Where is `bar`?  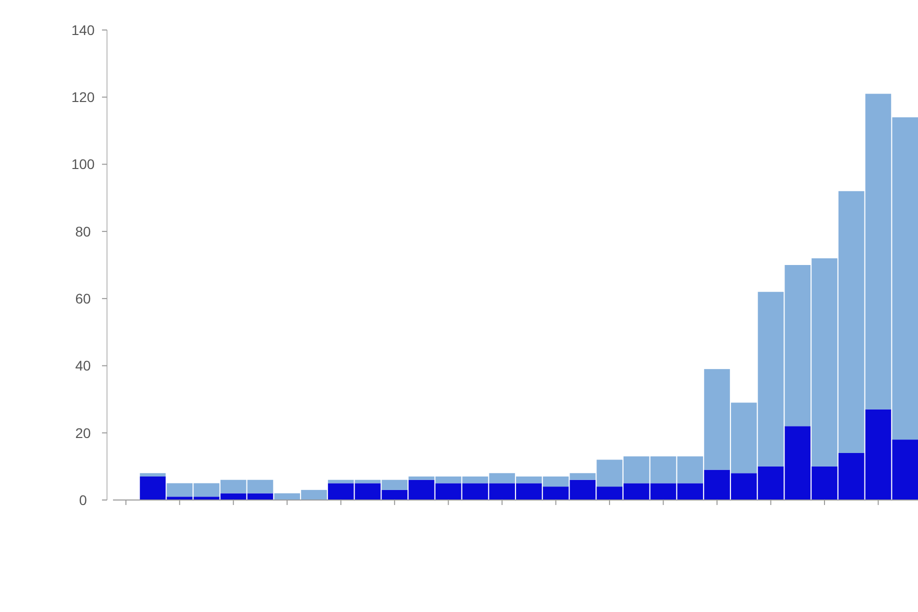
bar is located at coordinates (153, 474).